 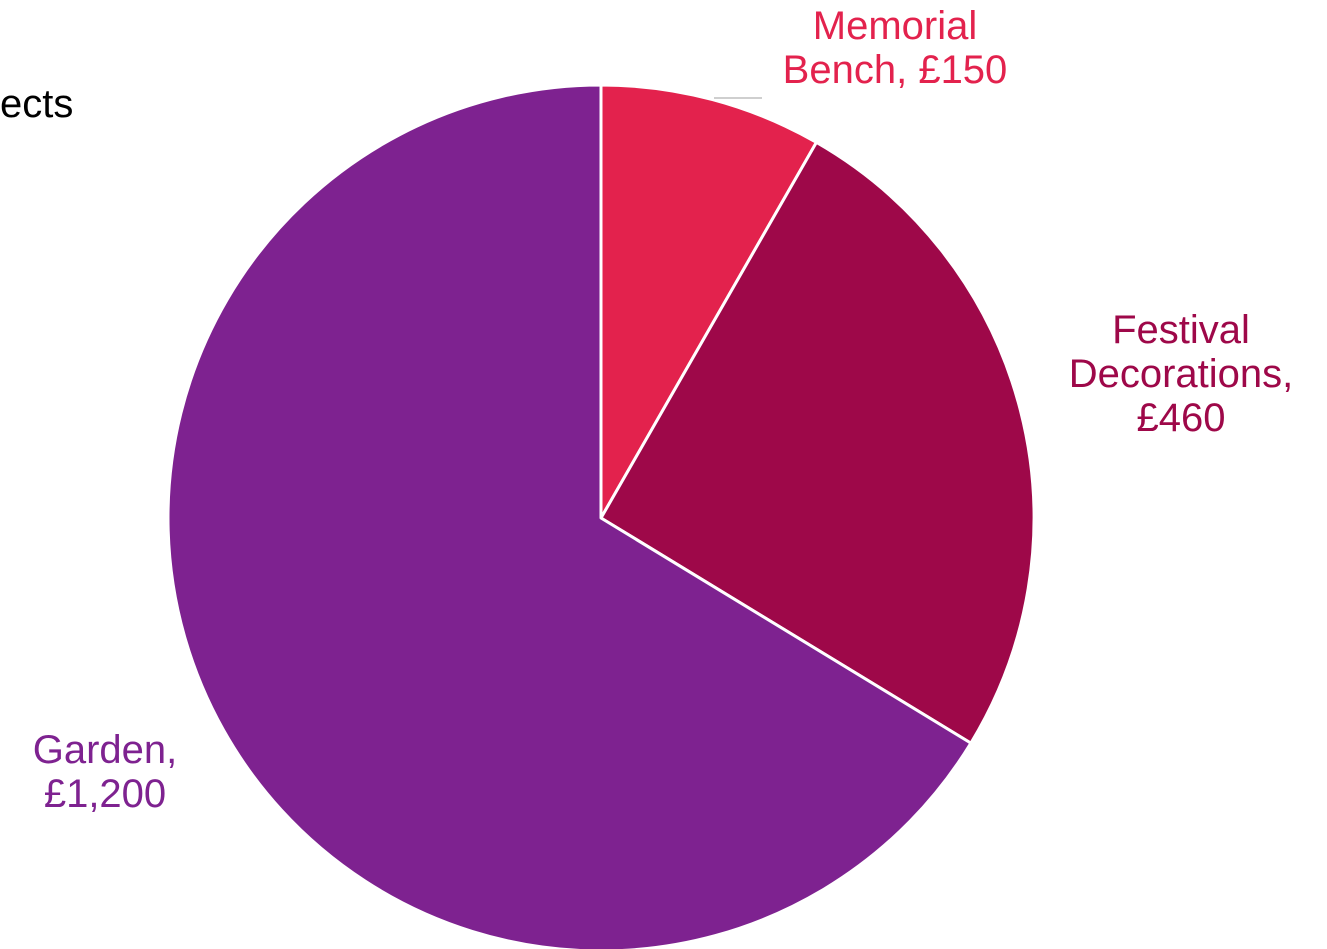 I want to click on slice-label-garden: Garden, £1,200, so click(x=105, y=772).